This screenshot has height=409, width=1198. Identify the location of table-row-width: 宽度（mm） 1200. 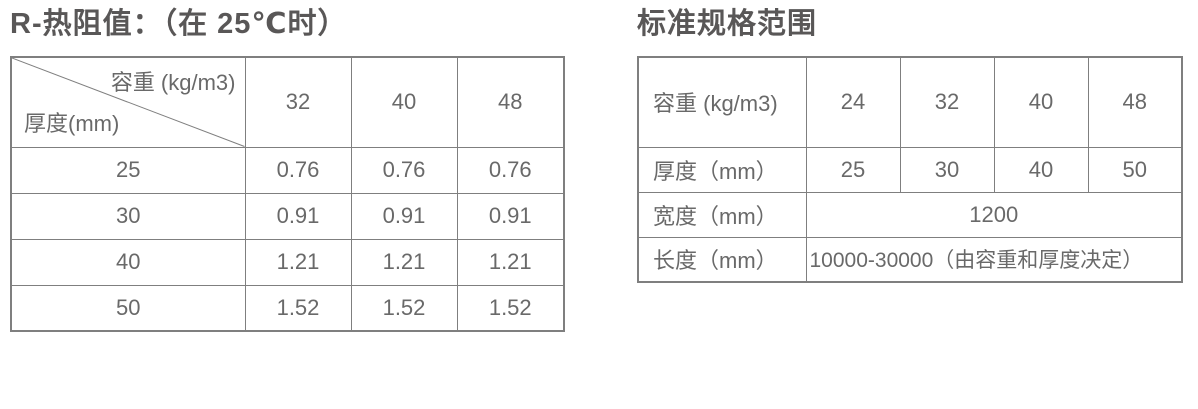
(910, 214).